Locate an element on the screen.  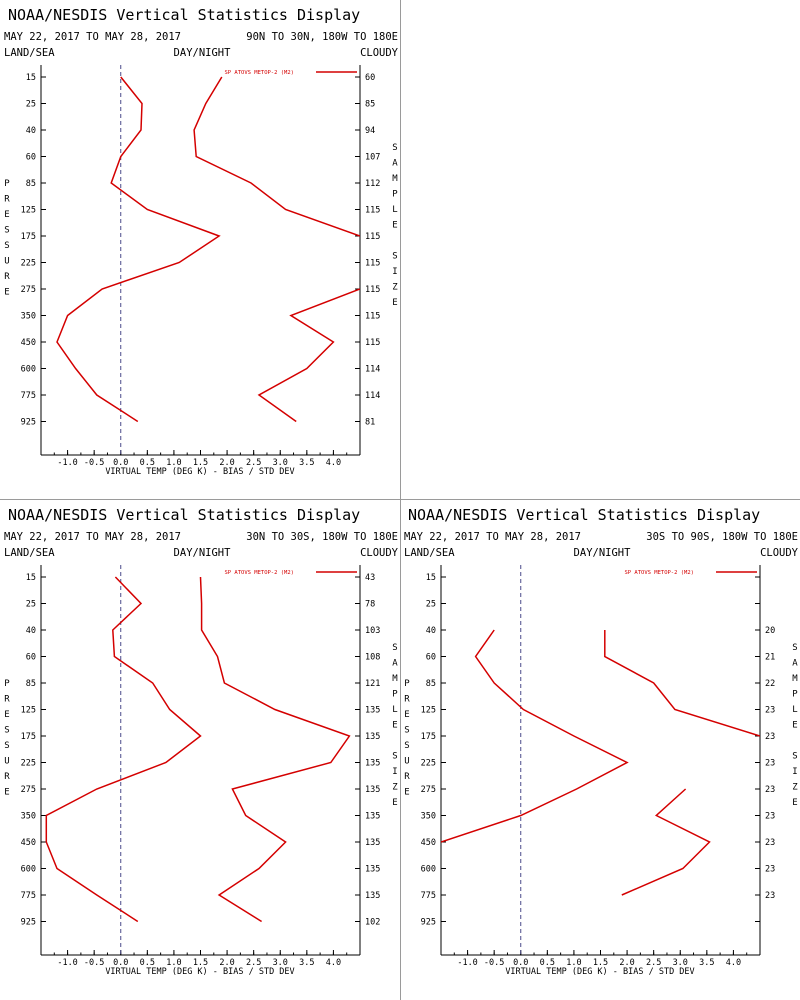
y2-axis-label-char: Z is located at coordinates (395, 788).